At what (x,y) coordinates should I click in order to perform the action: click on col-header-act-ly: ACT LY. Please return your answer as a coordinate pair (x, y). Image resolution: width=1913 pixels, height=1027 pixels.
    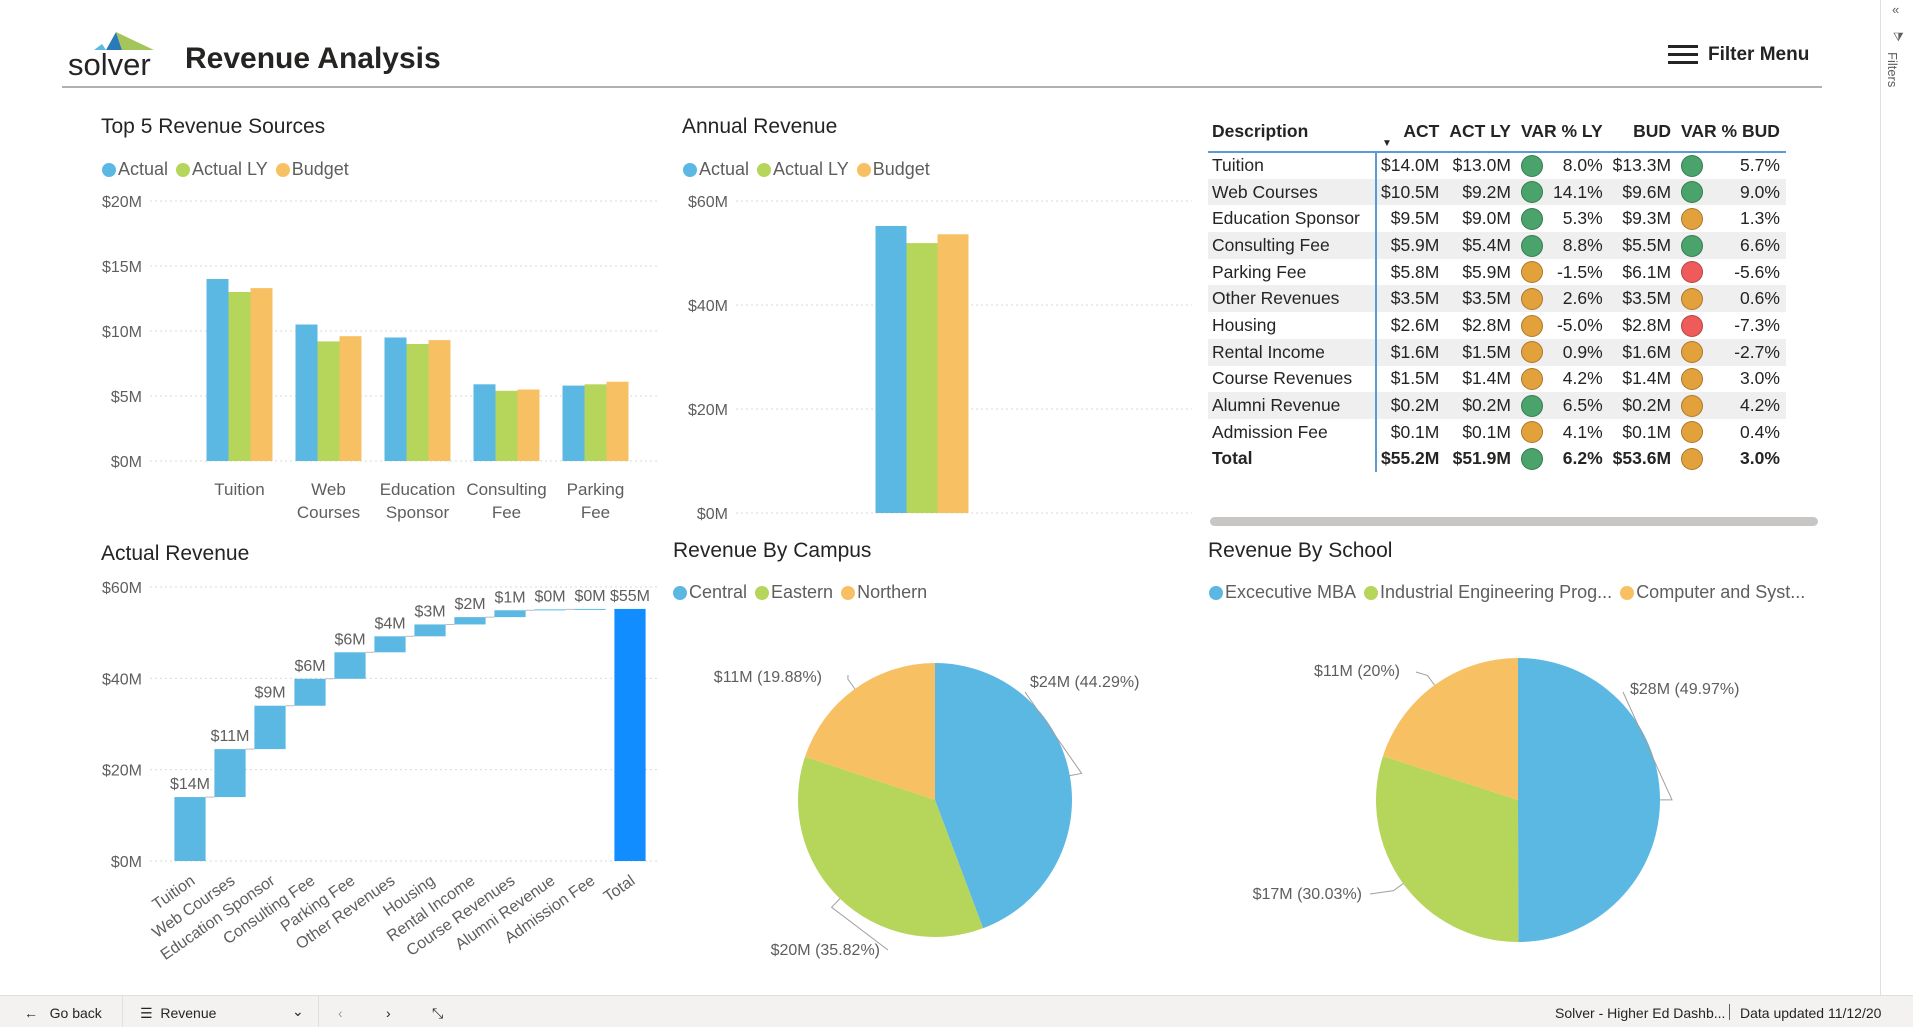
    Looking at the image, I should click on (1481, 132).